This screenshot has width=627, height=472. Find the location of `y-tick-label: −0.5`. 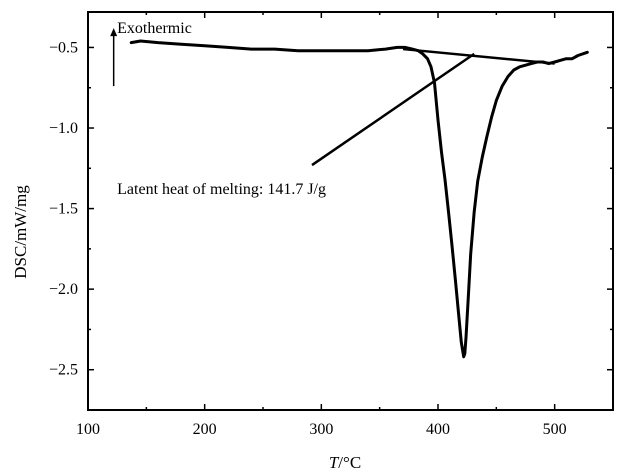

y-tick-label: −0.5 is located at coordinates (63, 47).